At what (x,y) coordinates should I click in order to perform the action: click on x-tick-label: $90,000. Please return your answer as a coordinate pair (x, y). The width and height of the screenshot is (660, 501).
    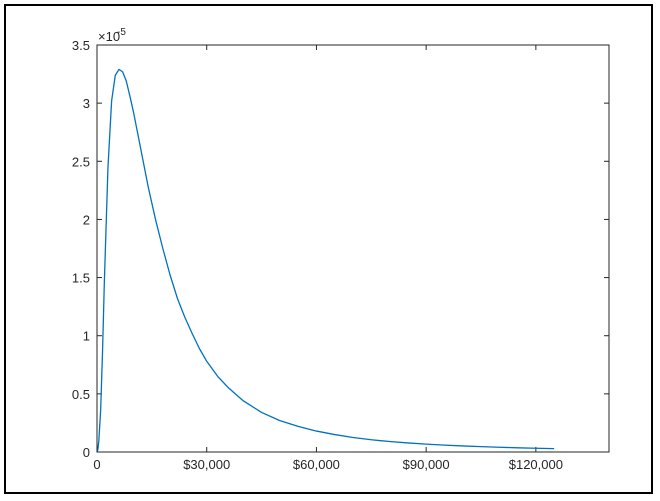
    Looking at the image, I should click on (426, 464).